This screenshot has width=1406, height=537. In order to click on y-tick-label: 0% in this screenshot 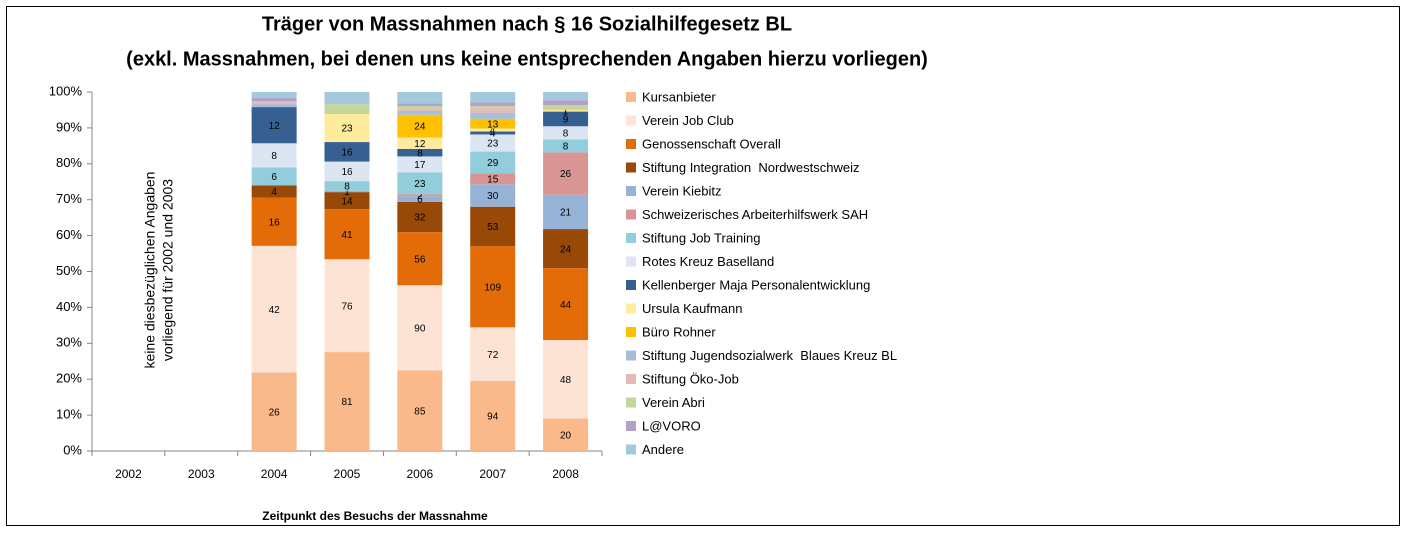, I will do `click(72, 449)`.